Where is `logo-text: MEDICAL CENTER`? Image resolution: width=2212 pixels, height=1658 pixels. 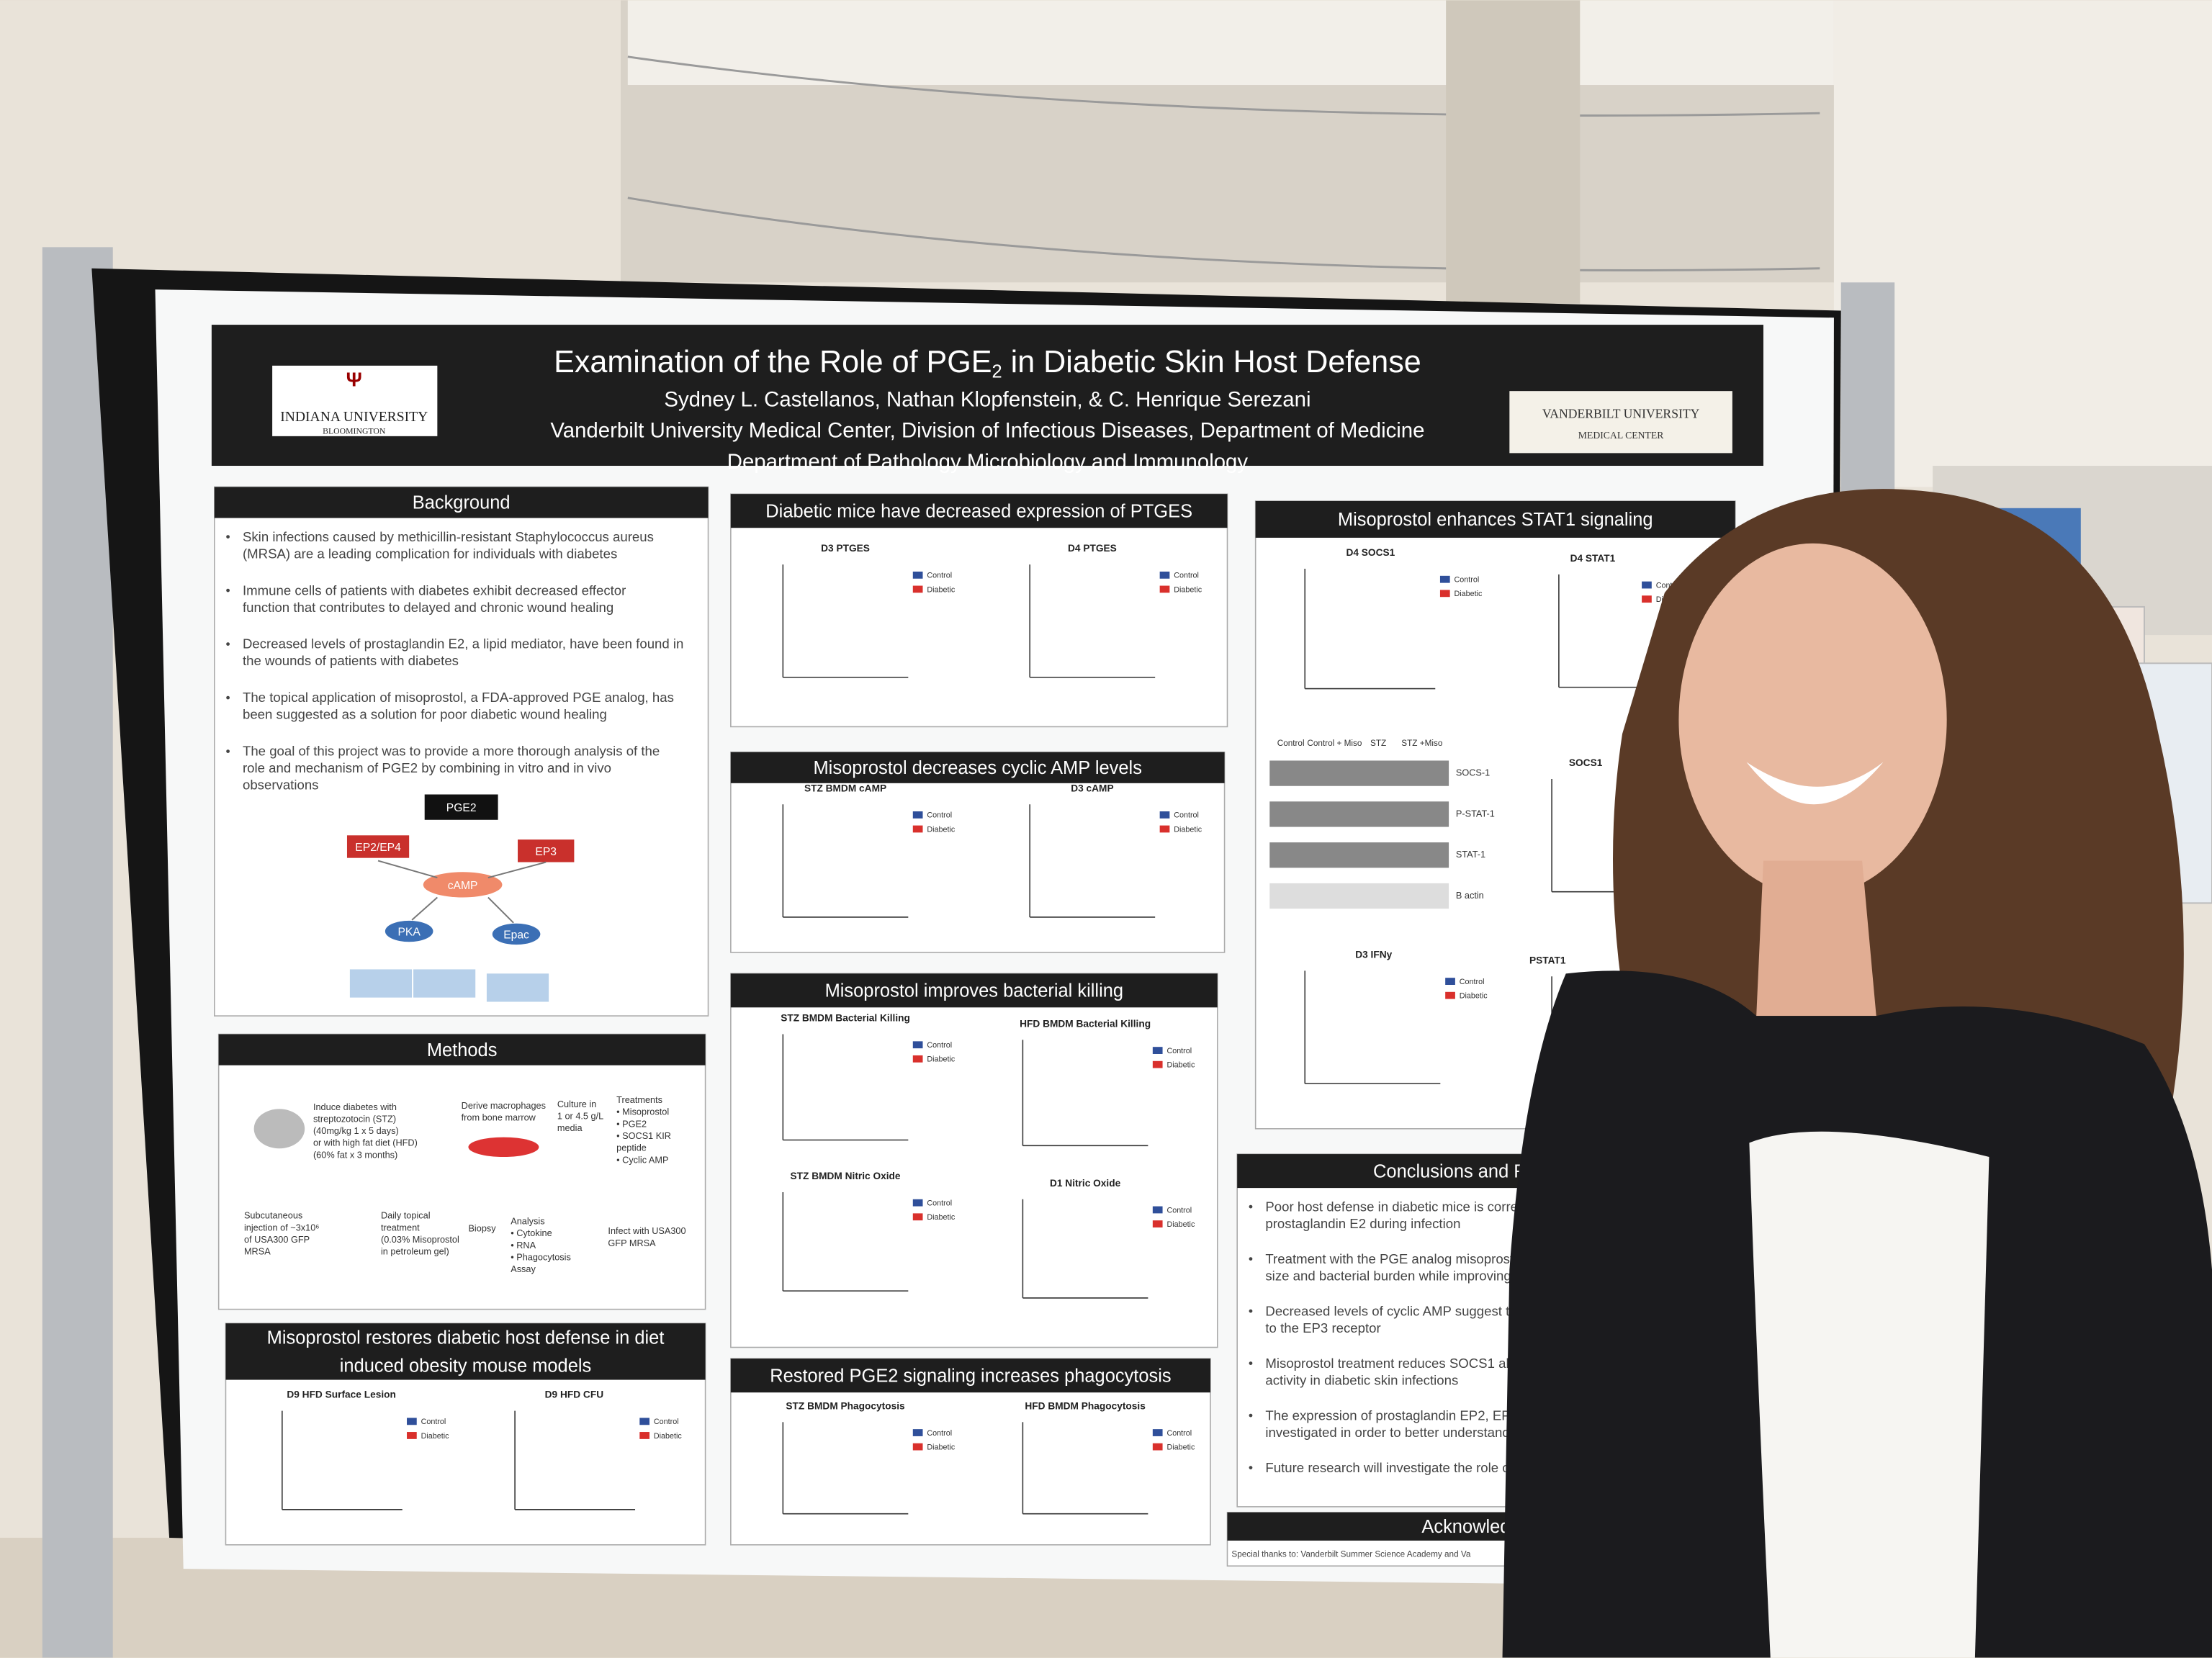
logo-text: MEDICAL CENTER is located at coordinates (1621, 435).